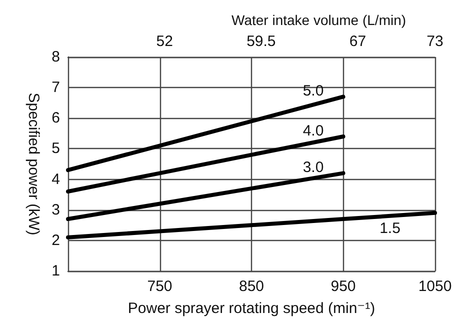 This screenshot has height=321, width=456. I want to click on series-label: 1.5, so click(390, 228).